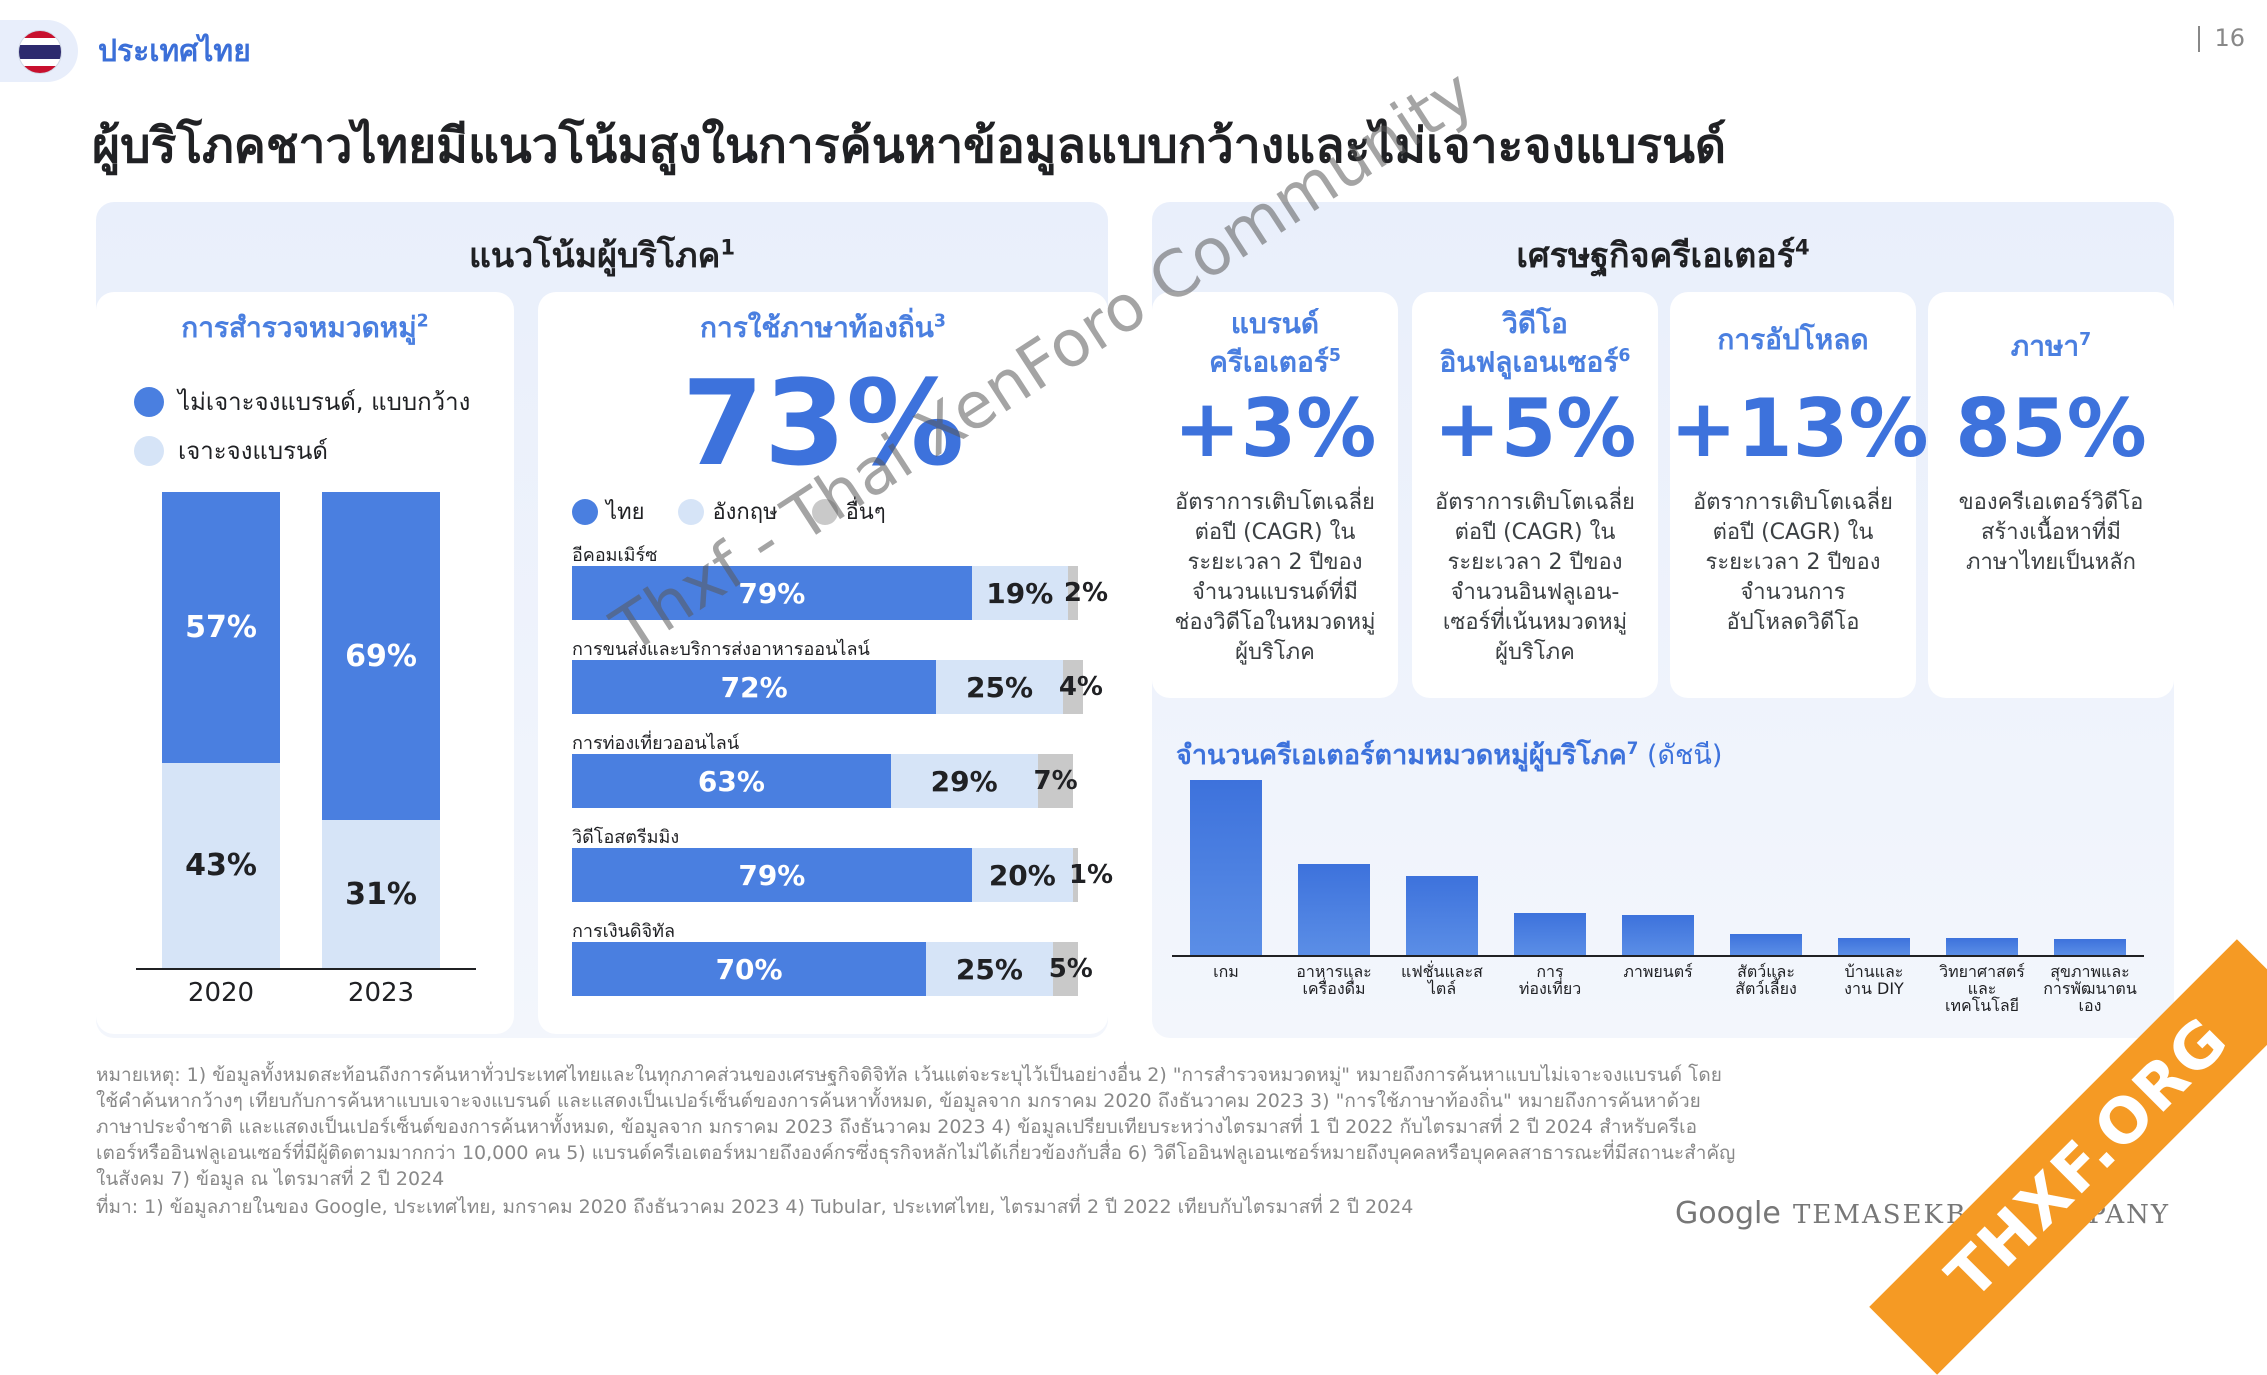  What do you see at coordinates (656, 743) in the screenshot?
I see `category-label: การท่องเที่ยวออนไลน์` at bounding box center [656, 743].